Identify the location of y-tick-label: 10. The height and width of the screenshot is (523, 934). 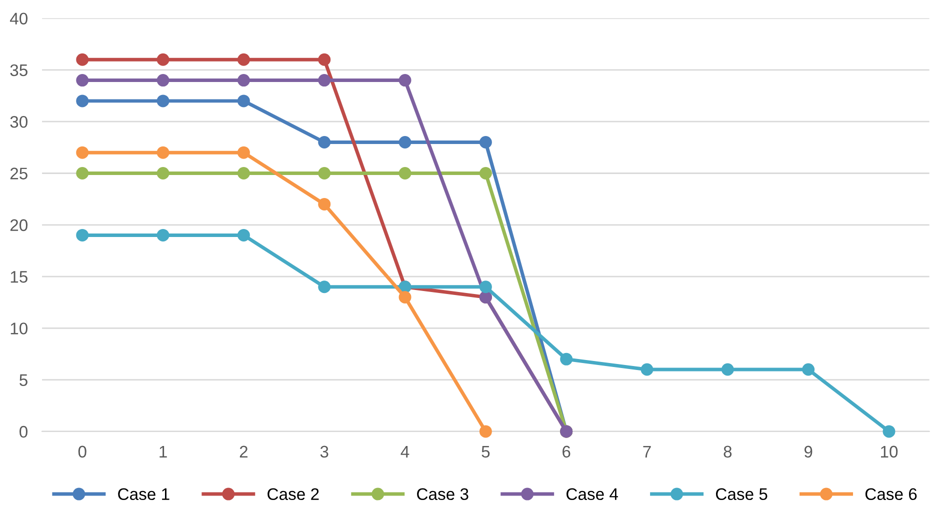
(19, 328).